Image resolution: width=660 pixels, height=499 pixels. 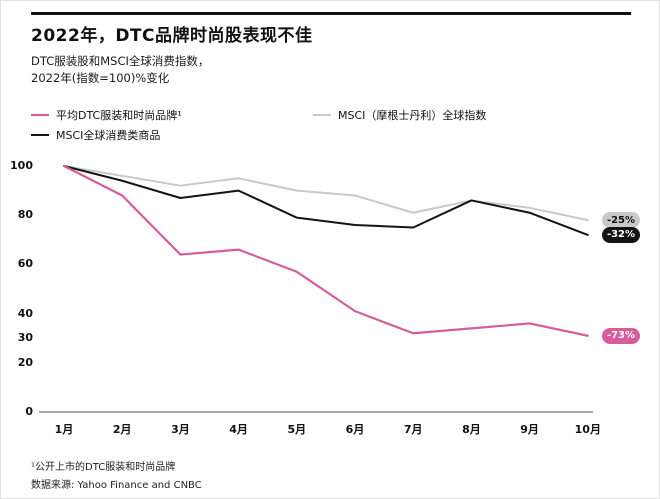 I want to click on y-tick-label: 80, so click(x=25, y=215).